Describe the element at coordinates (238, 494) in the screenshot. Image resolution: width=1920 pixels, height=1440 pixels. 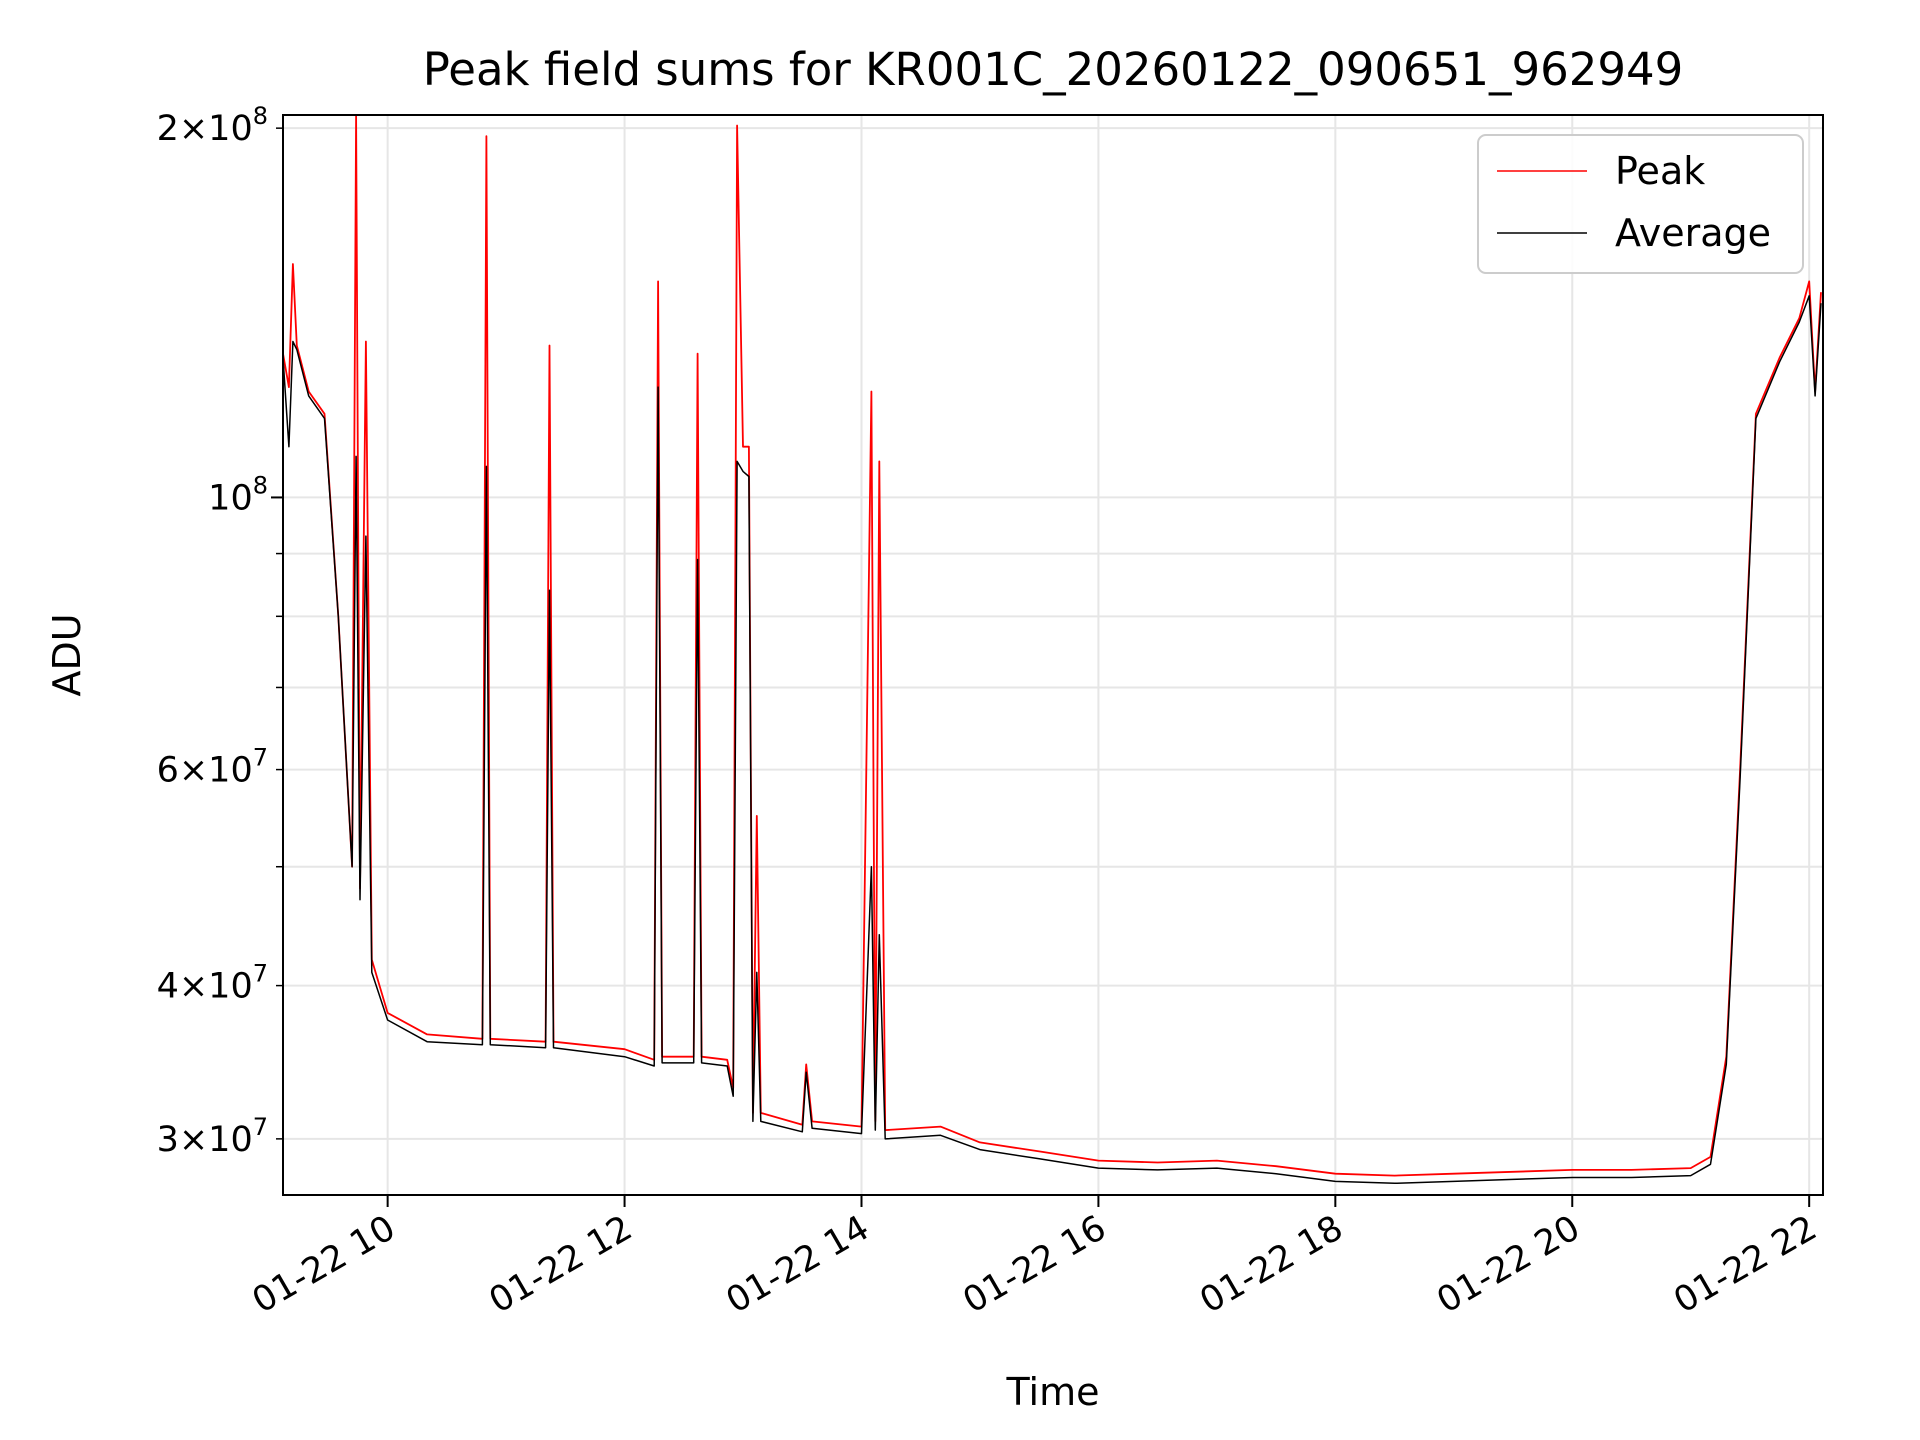
I see `y-tick-label: 108` at that location.